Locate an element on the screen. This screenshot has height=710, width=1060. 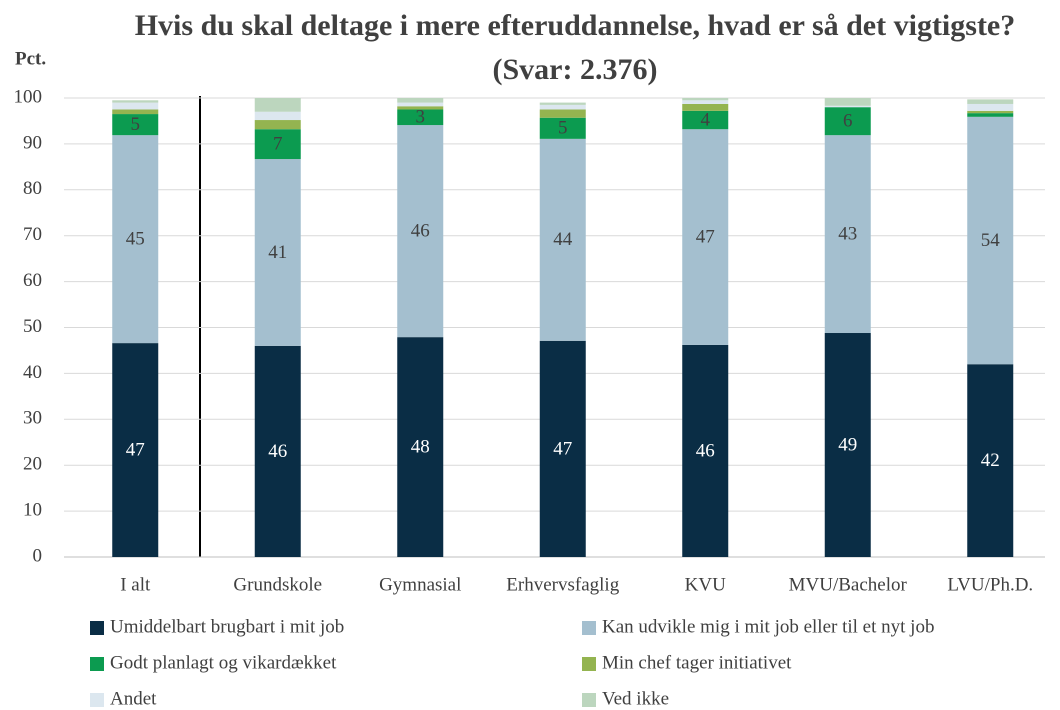
y-tick-label: 90 is located at coordinates (32, 142).